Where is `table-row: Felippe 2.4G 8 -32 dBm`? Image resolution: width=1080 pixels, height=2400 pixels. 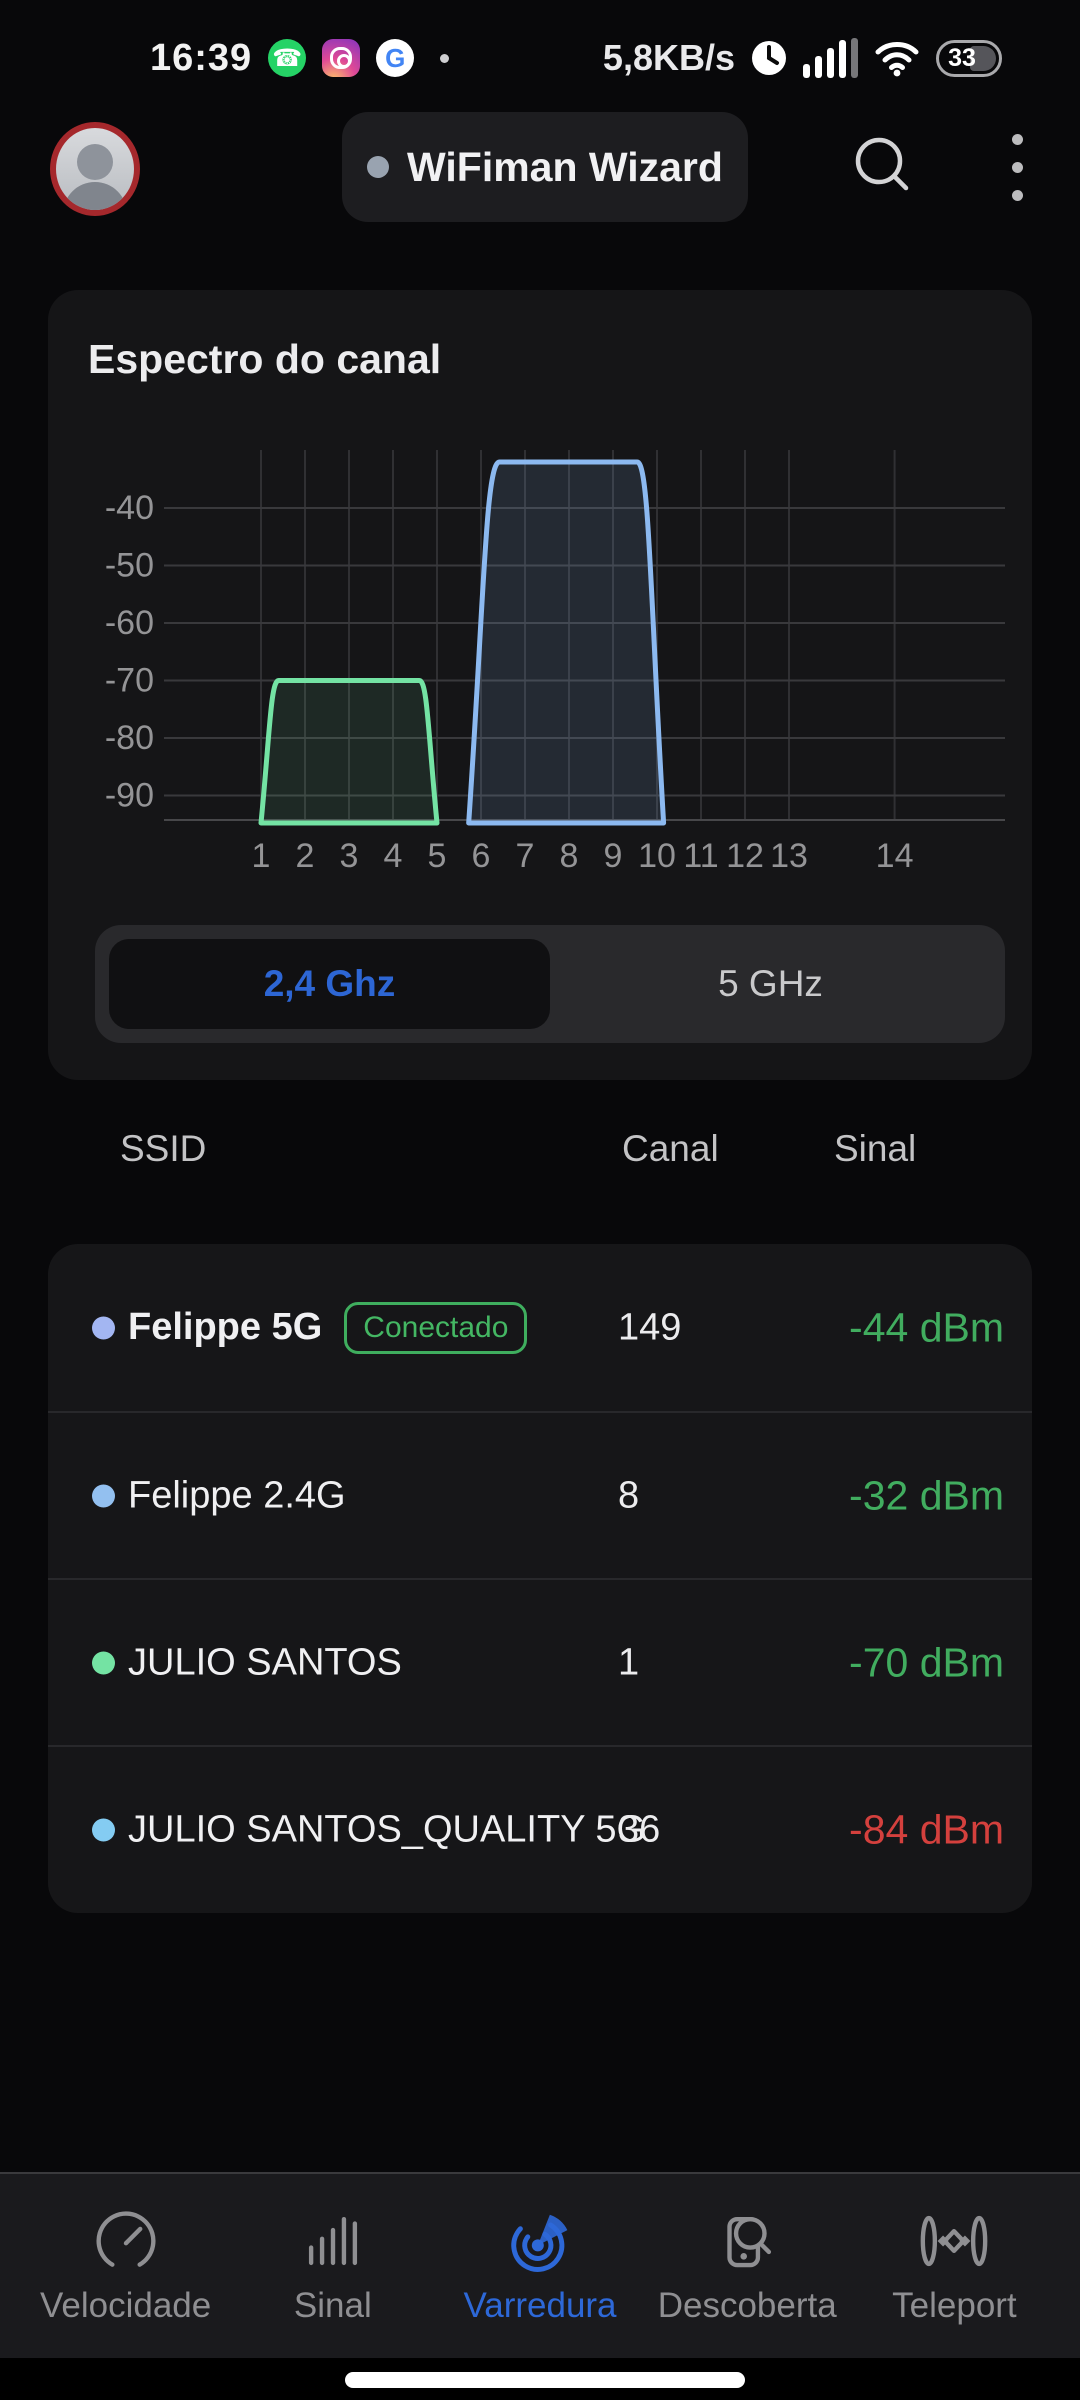 table-row: Felippe 2.4G 8 -32 dBm is located at coordinates (540, 1494).